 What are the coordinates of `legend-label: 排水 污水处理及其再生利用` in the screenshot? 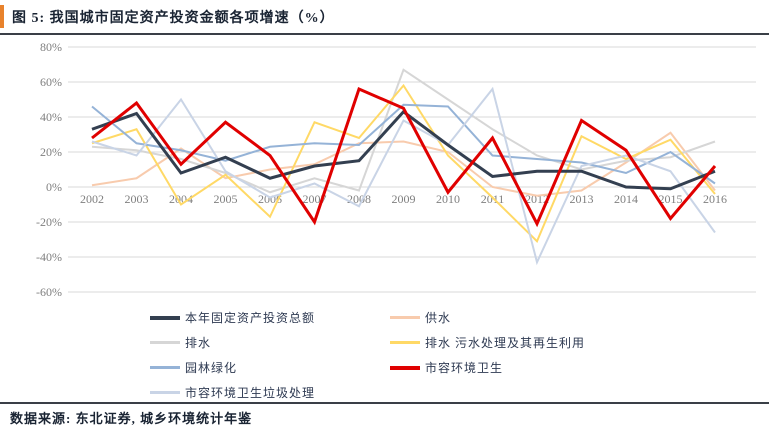 It's located at (505, 343).